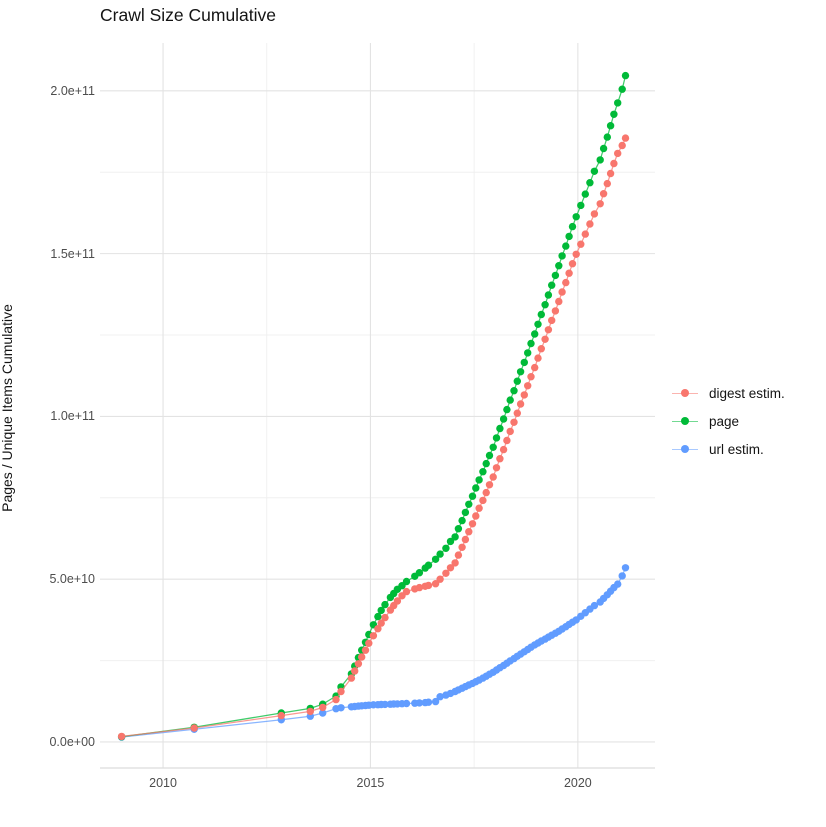 This screenshot has height=827, width=826. I want to click on y-tick-label: 2.0e+11, so click(72, 90).